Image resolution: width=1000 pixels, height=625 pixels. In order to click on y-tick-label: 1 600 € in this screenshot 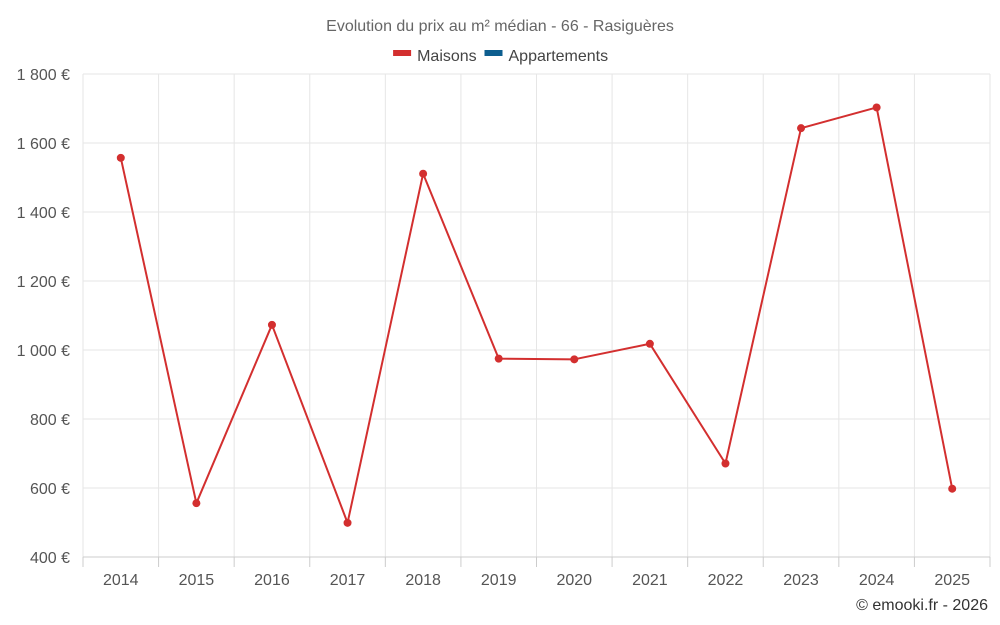, I will do `click(43, 144)`.